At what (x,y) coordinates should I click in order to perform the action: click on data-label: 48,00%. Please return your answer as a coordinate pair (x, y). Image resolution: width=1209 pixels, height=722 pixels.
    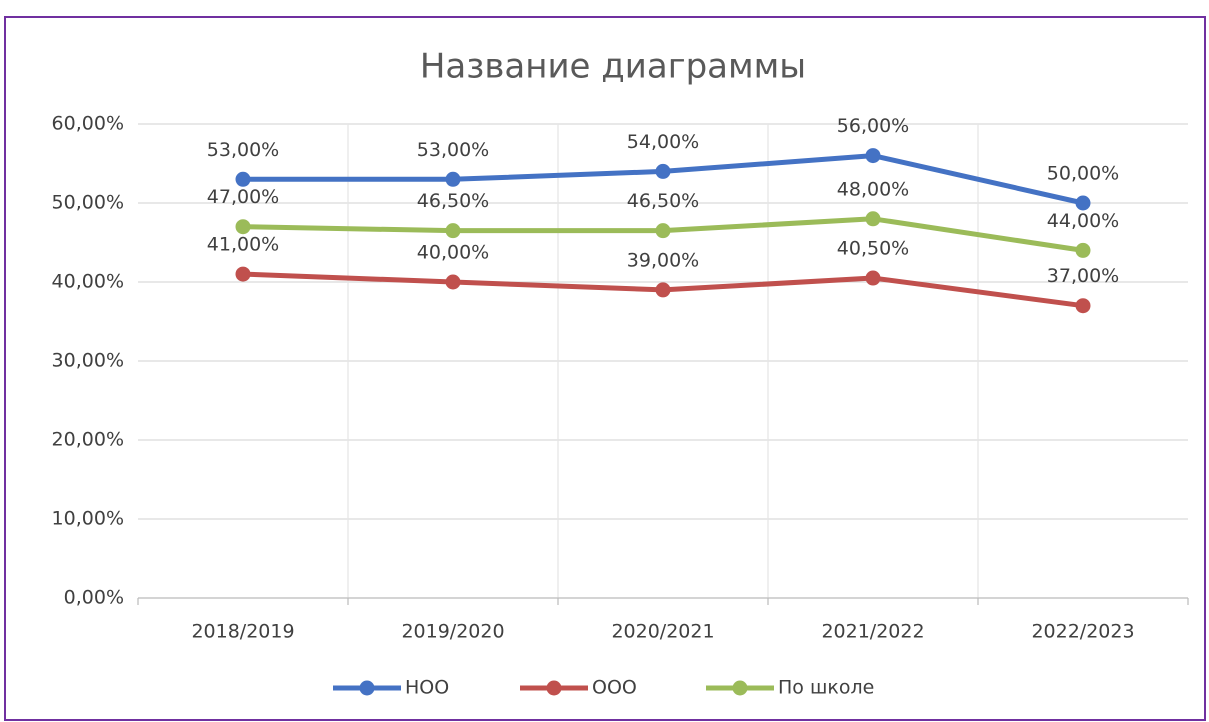
    Looking at the image, I should click on (873, 189).